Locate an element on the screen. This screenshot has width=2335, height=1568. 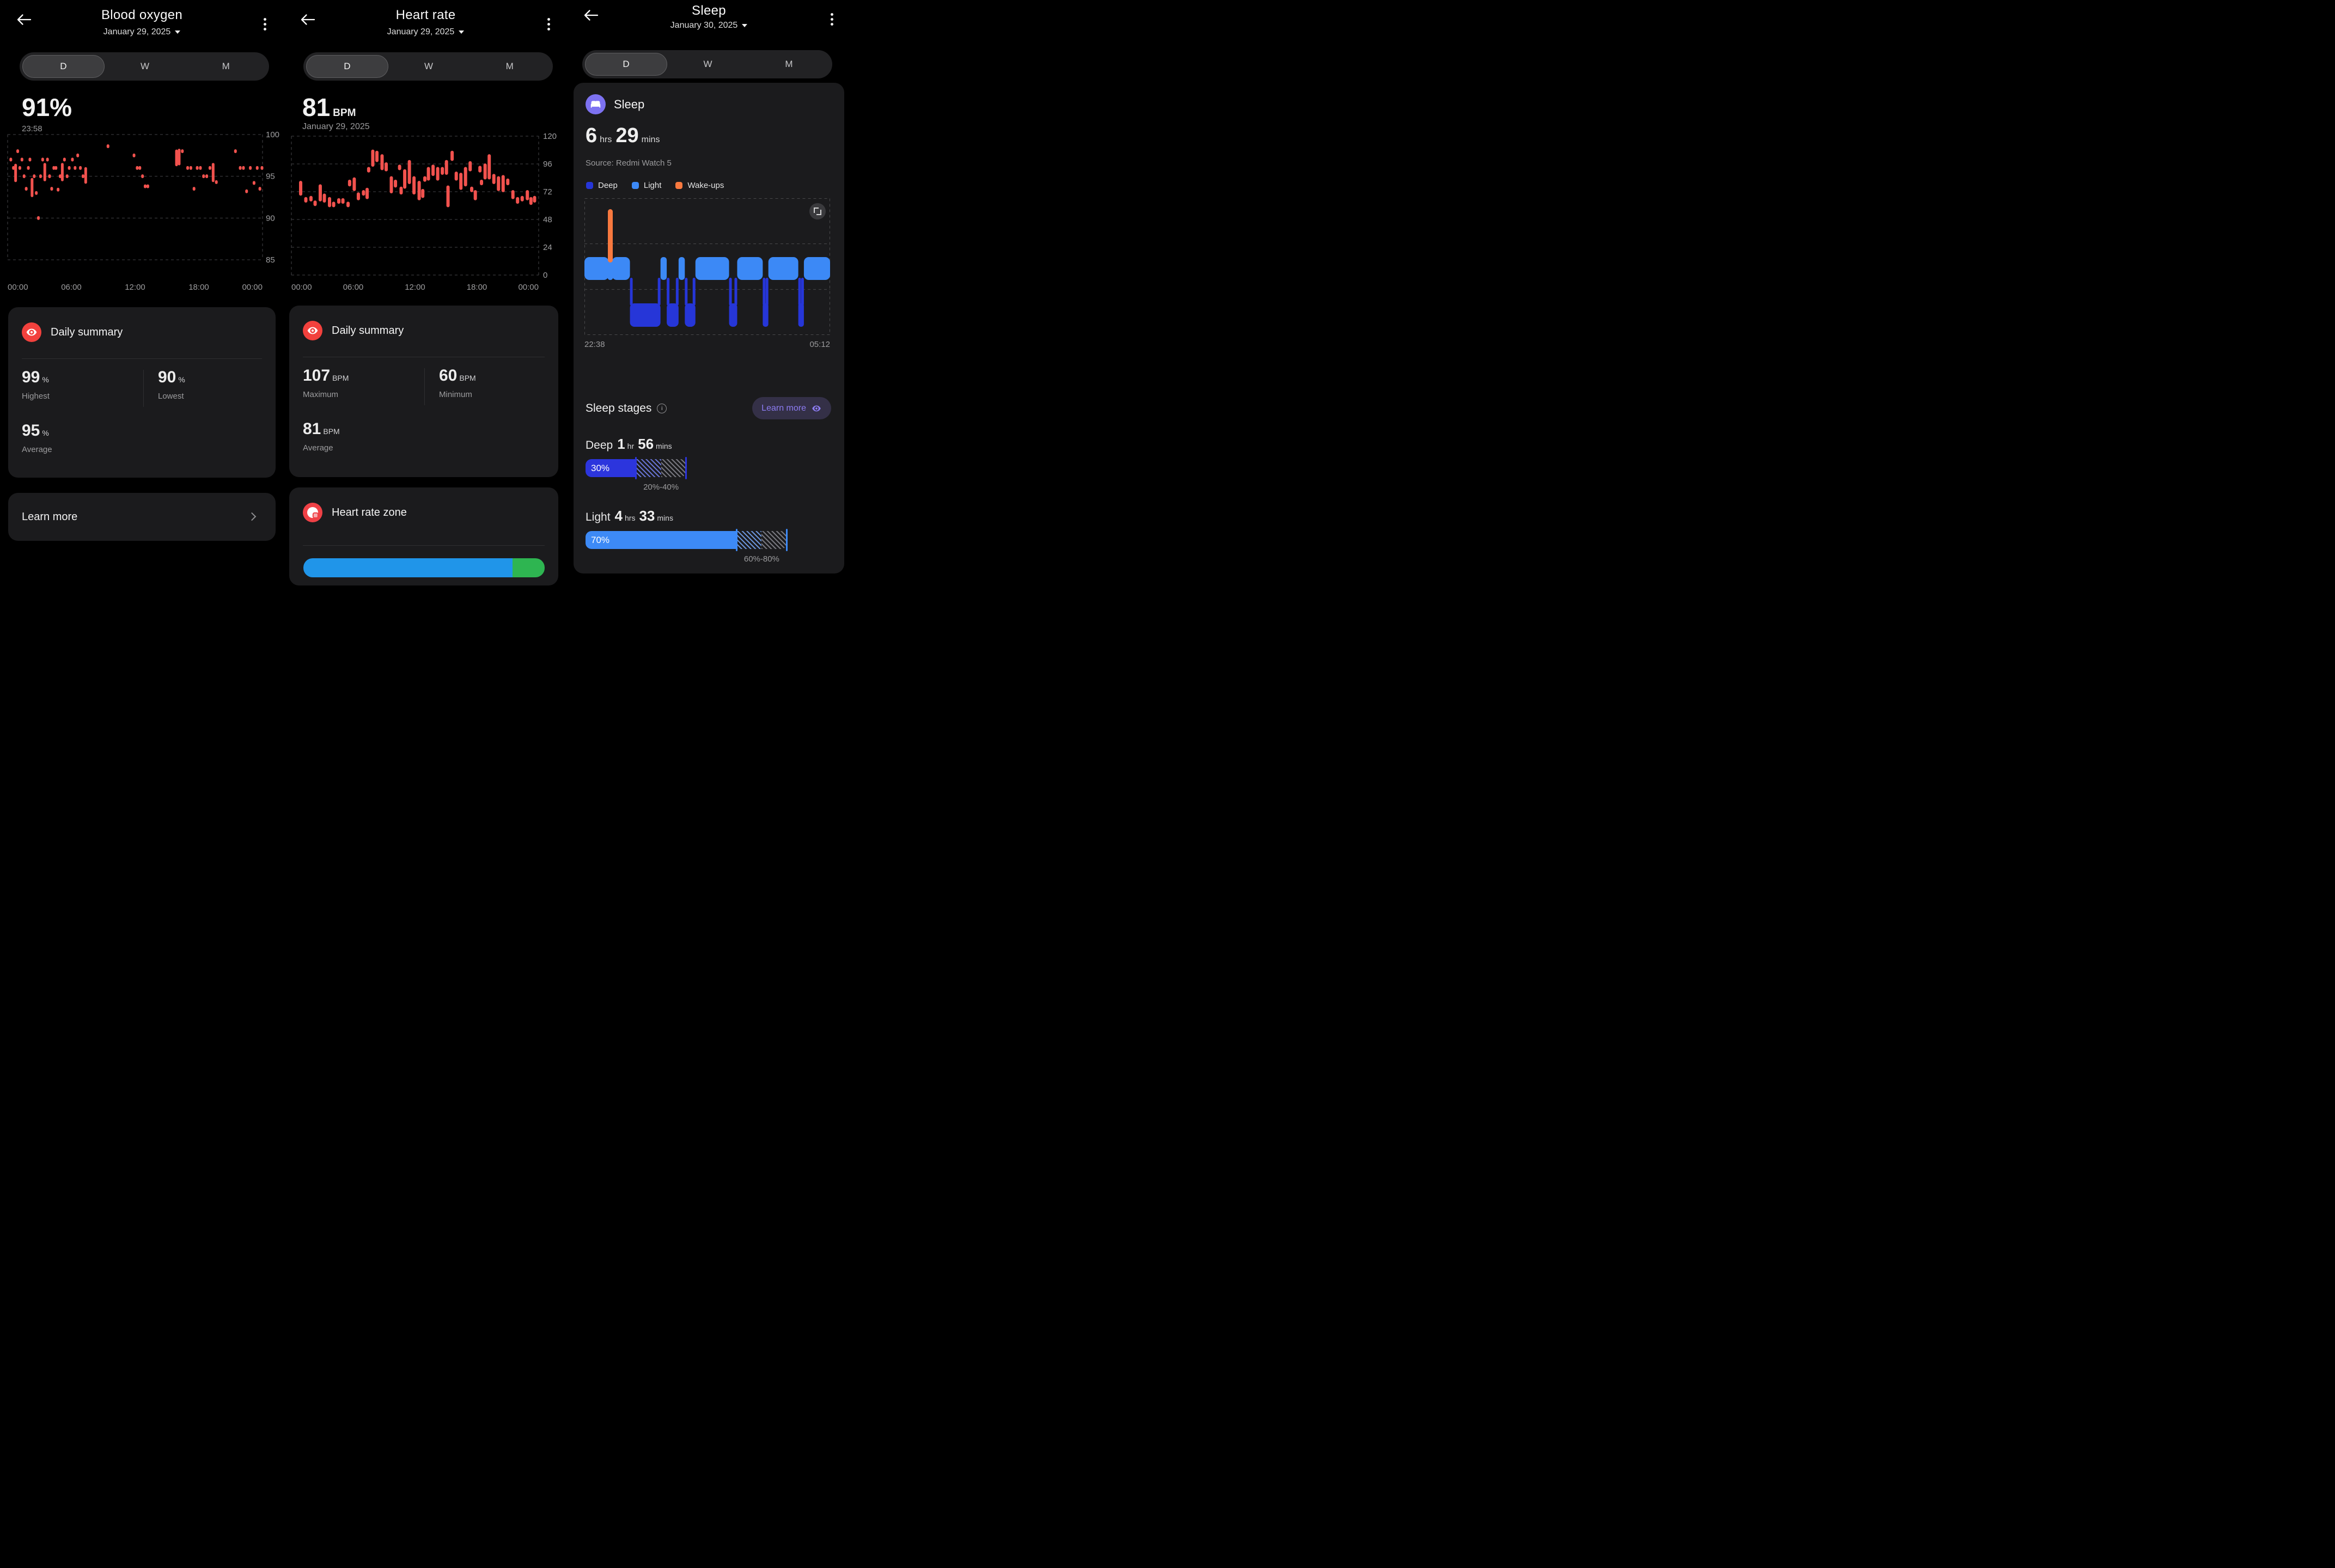
sleep-stage-row-light: Light 4 hrs 33 mins 70% 60%-80% is located at coordinates (687, 536).